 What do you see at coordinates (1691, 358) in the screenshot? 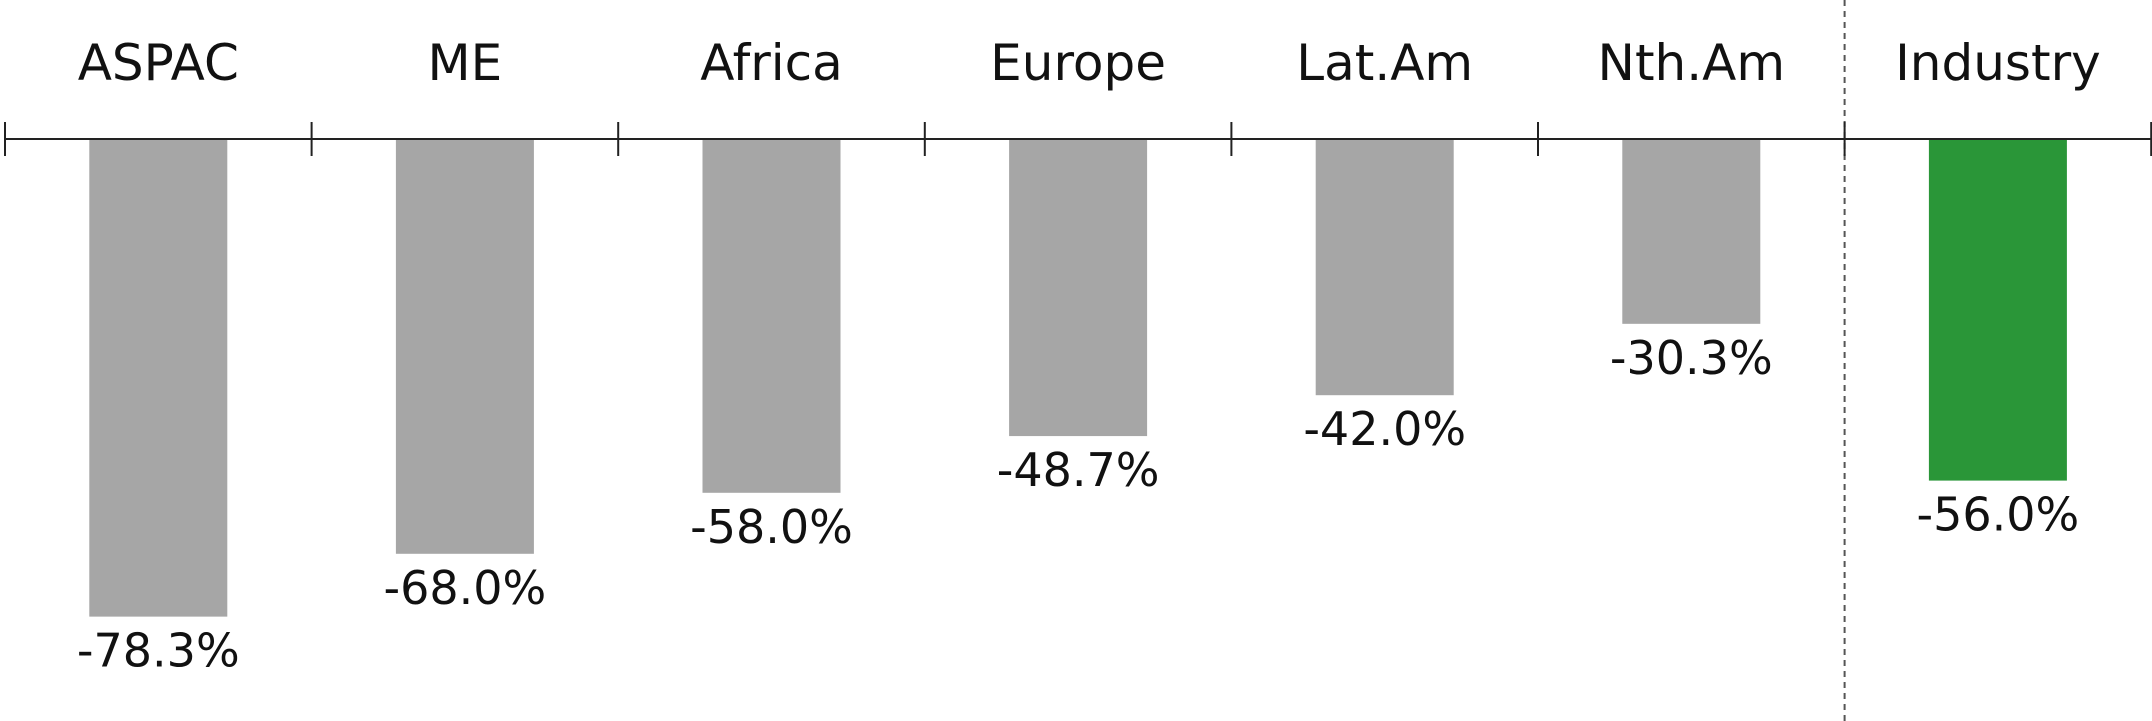
I see `value-label-nth-am: -30.3%` at bounding box center [1691, 358].